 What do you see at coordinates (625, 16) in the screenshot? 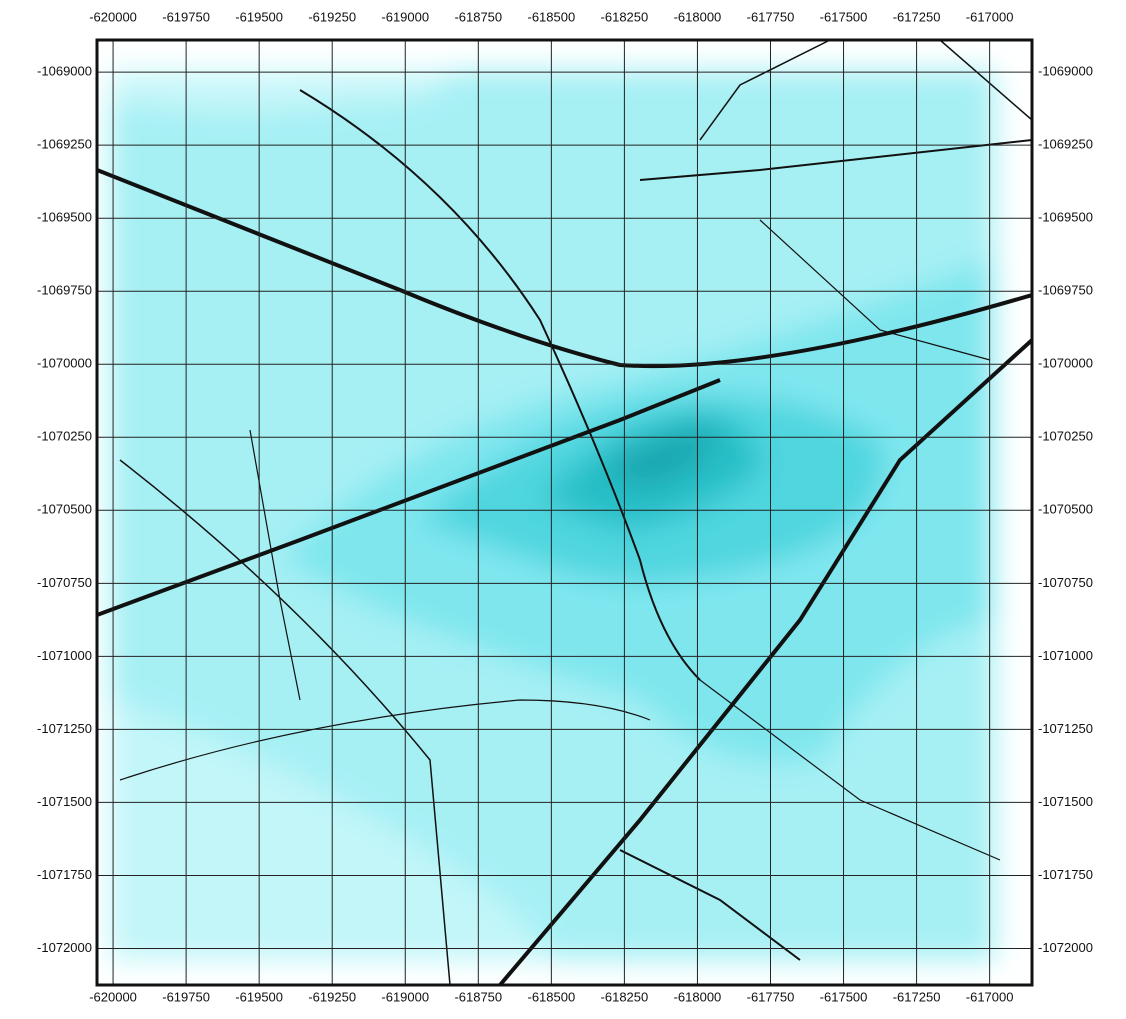
I see `x-tick-label-top: -618250` at bounding box center [625, 16].